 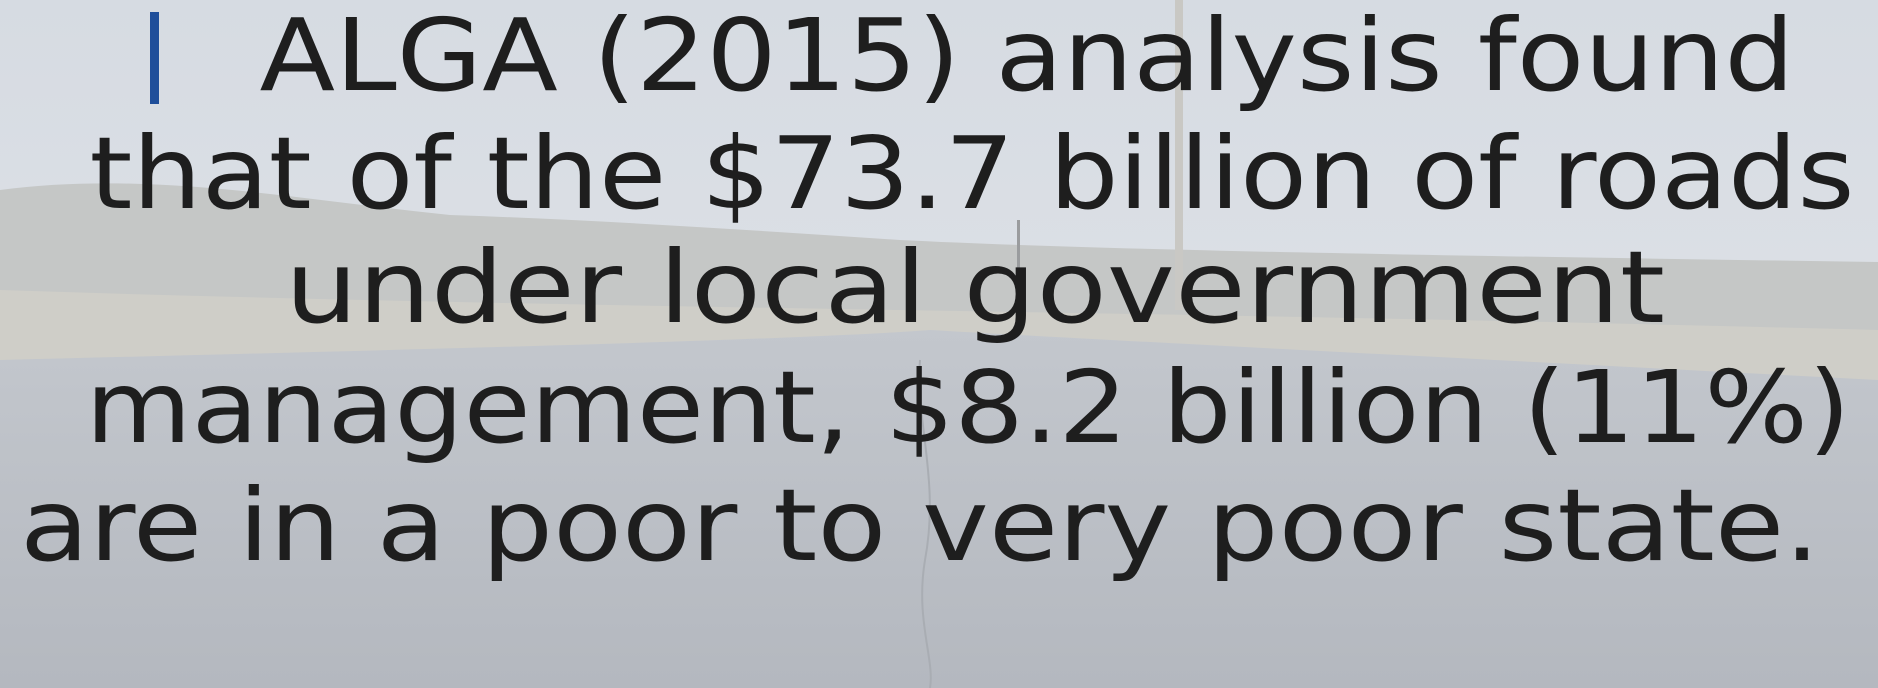 What do you see at coordinates (154, 58) in the screenshot?
I see `bullet-bar` at bounding box center [154, 58].